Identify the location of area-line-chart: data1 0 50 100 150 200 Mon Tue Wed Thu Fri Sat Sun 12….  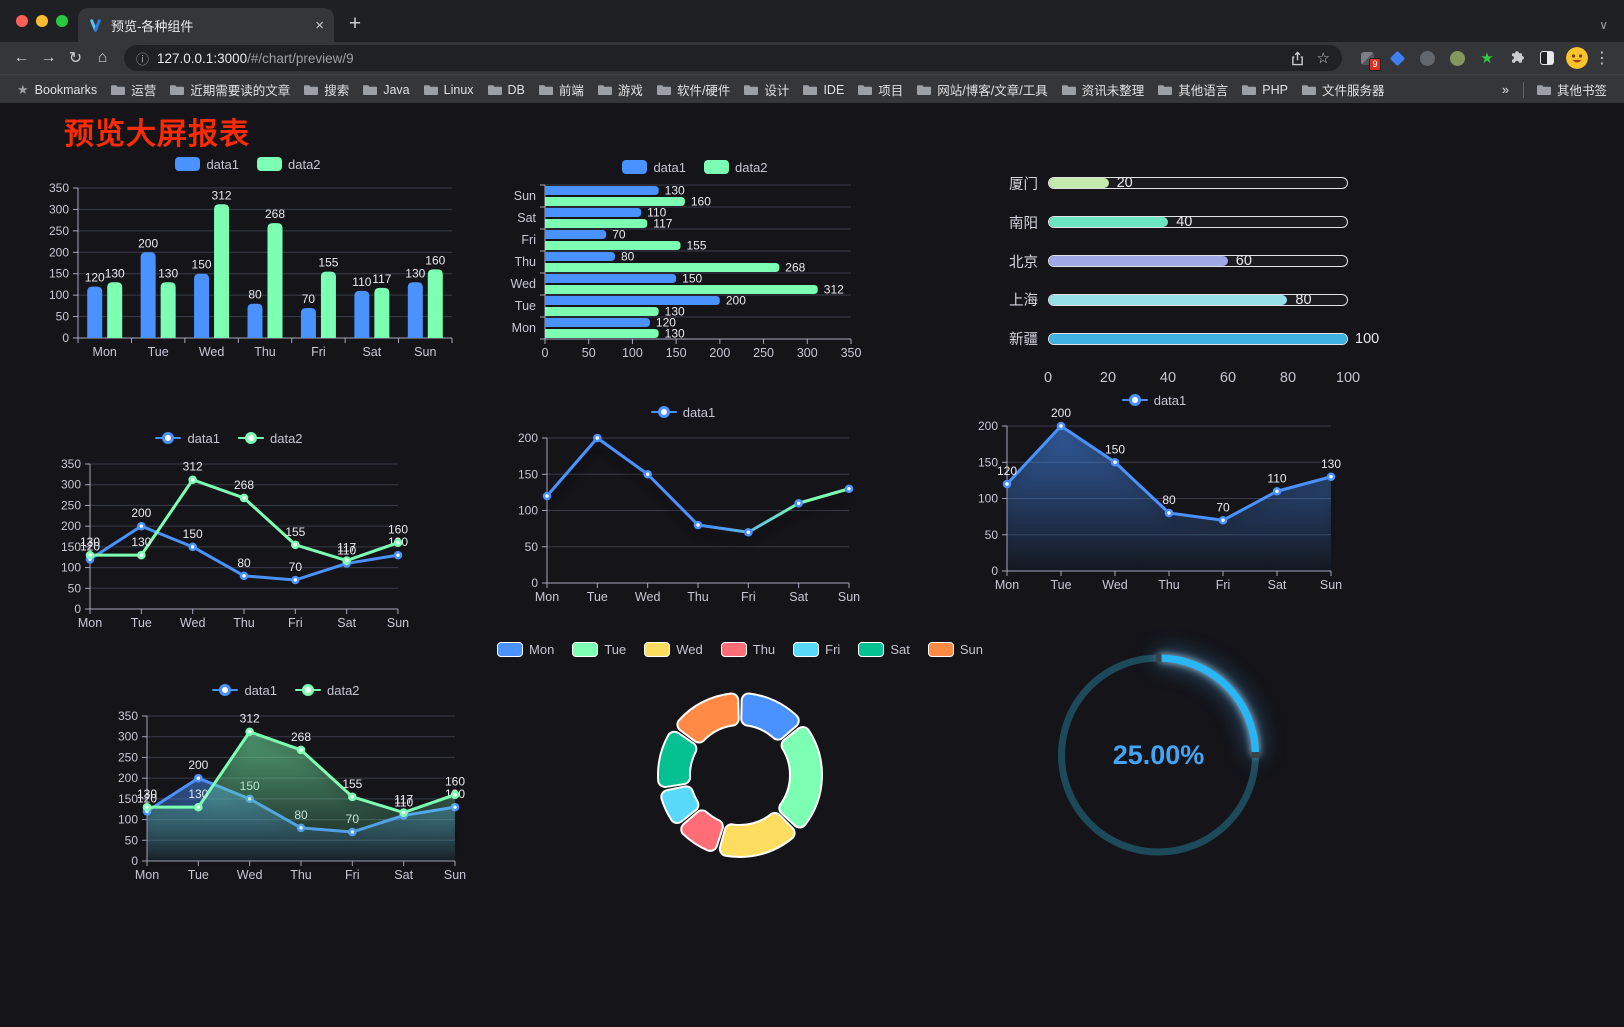
(1154, 491).